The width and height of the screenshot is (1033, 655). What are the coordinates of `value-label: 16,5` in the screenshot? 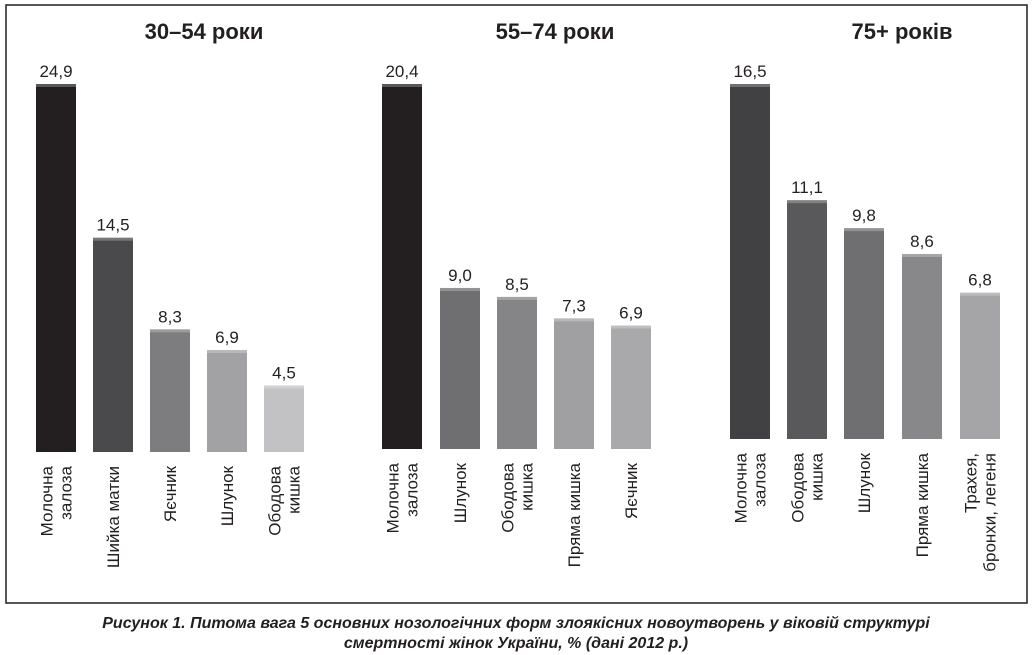 It's located at (749, 71).